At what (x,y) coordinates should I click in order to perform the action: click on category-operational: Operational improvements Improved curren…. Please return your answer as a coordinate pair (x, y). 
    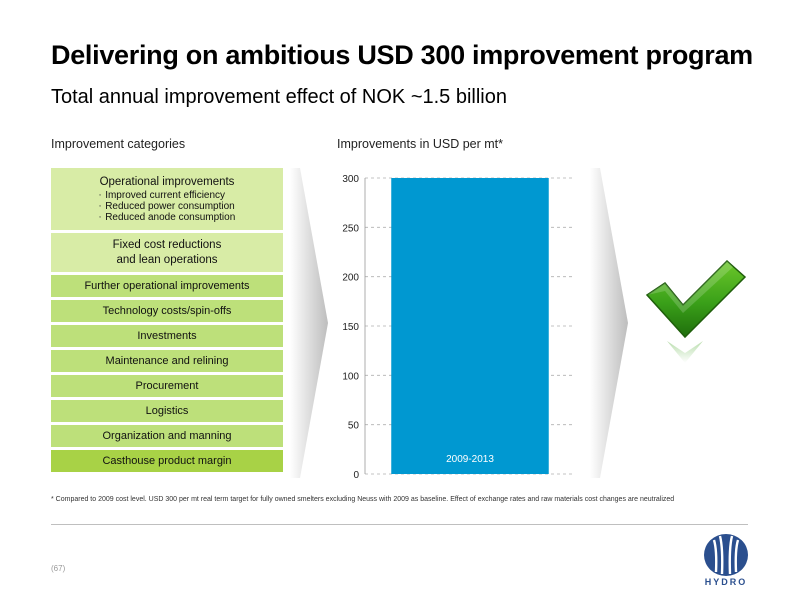
    Looking at the image, I should click on (167, 200).